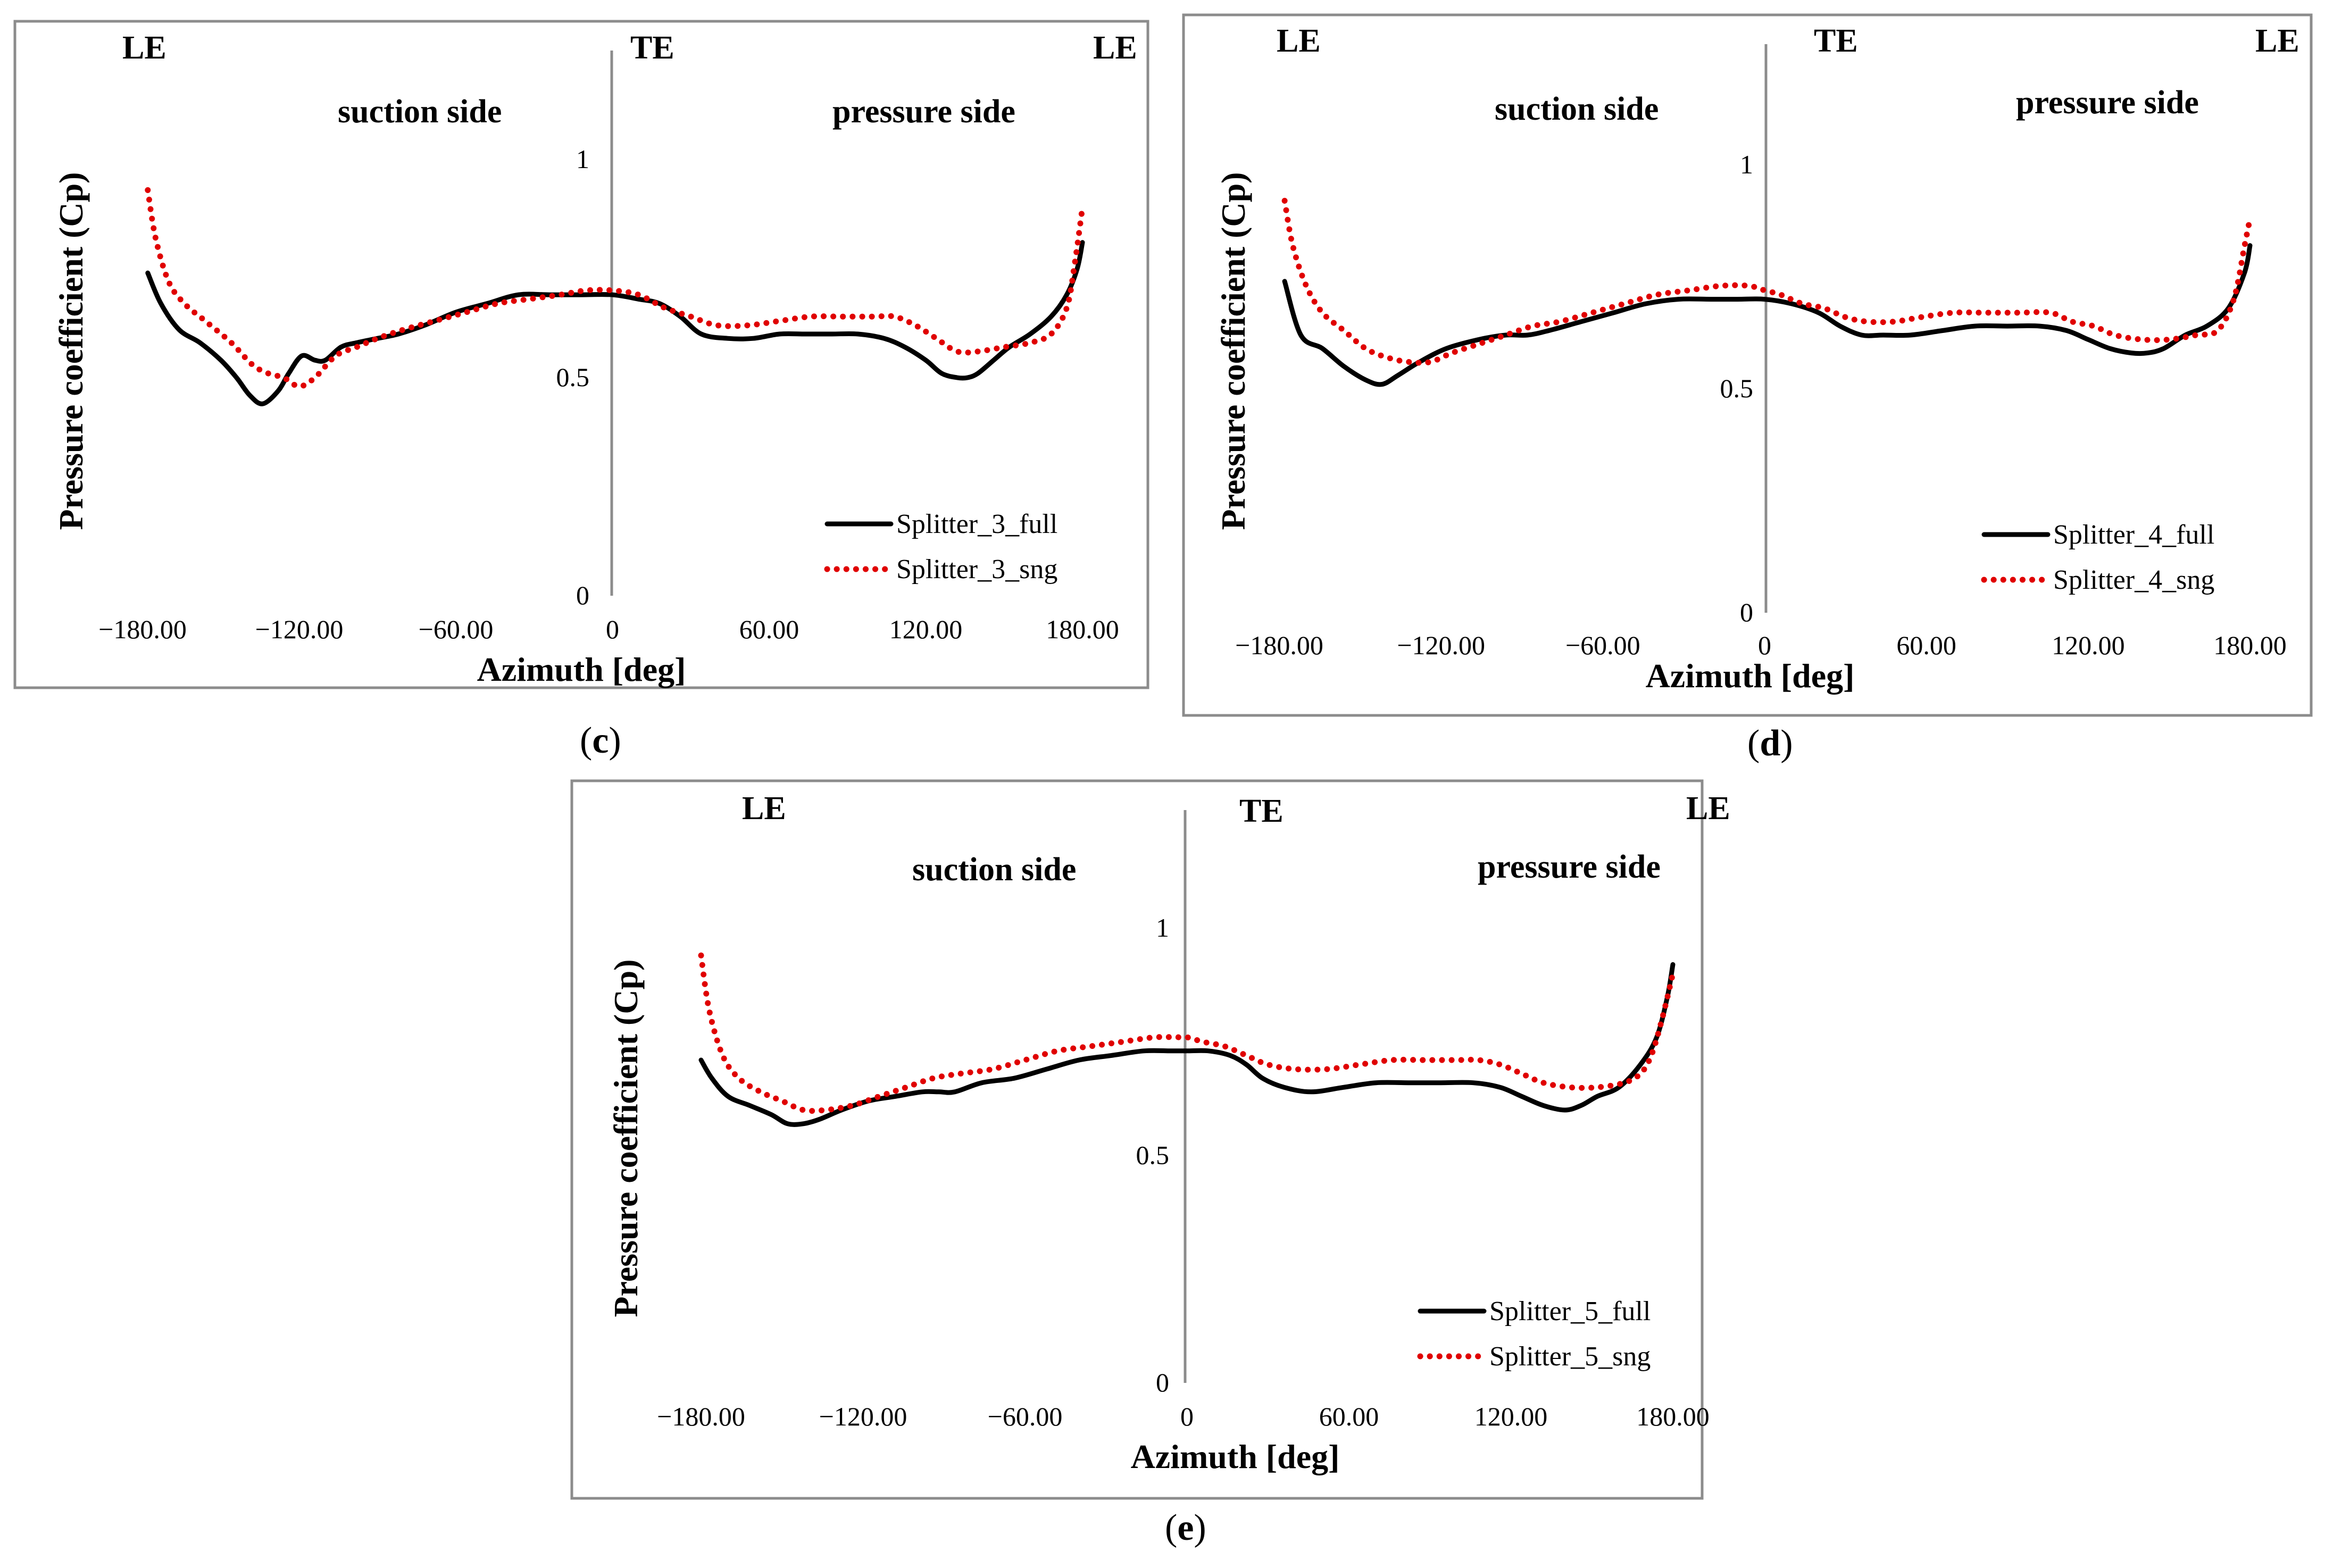 Image resolution: width=2325 pixels, height=1568 pixels. I want to click on legend-entry-label: Splitter_4_sng, so click(2133, 580).